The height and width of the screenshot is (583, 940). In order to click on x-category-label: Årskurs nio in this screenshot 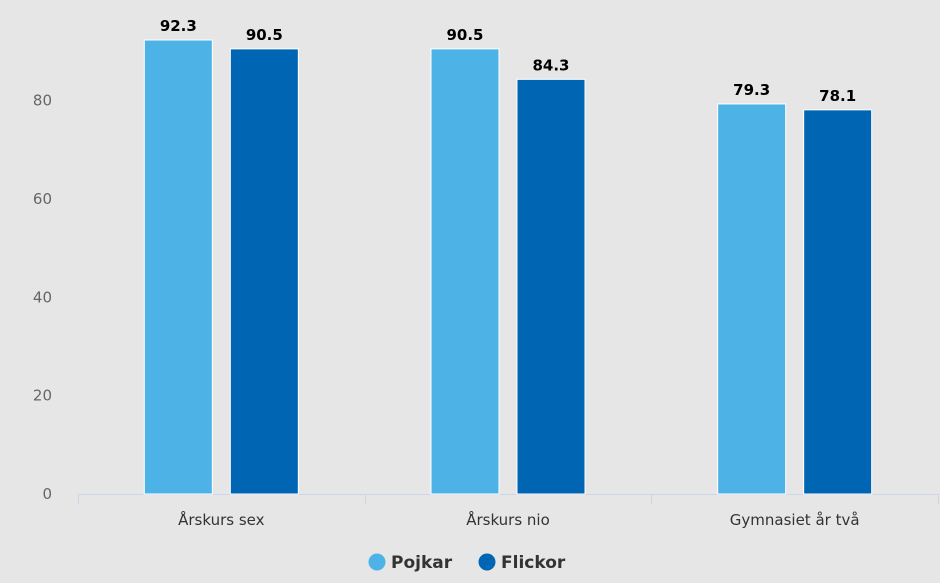, I will do `click(508, 519)`.